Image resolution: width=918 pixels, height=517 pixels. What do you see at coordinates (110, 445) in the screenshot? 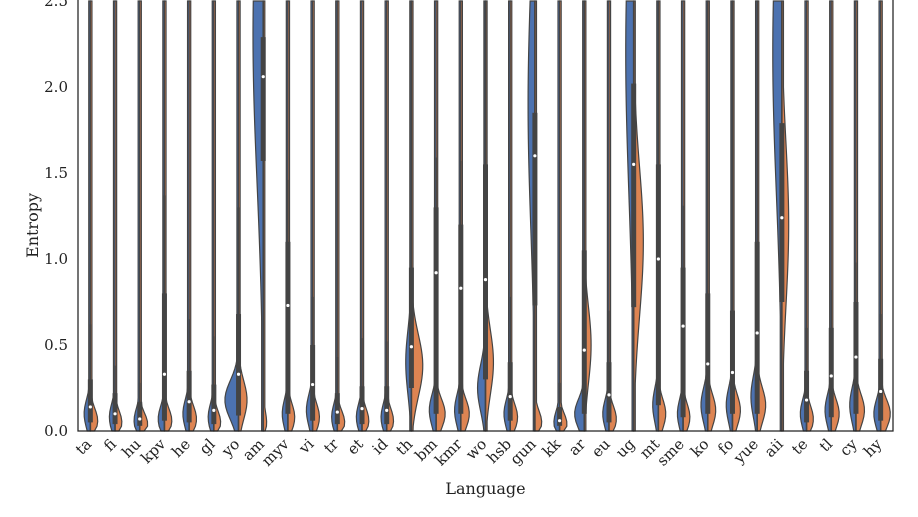
I see `x-tick-label: fi` at bounding box center [110, 445].